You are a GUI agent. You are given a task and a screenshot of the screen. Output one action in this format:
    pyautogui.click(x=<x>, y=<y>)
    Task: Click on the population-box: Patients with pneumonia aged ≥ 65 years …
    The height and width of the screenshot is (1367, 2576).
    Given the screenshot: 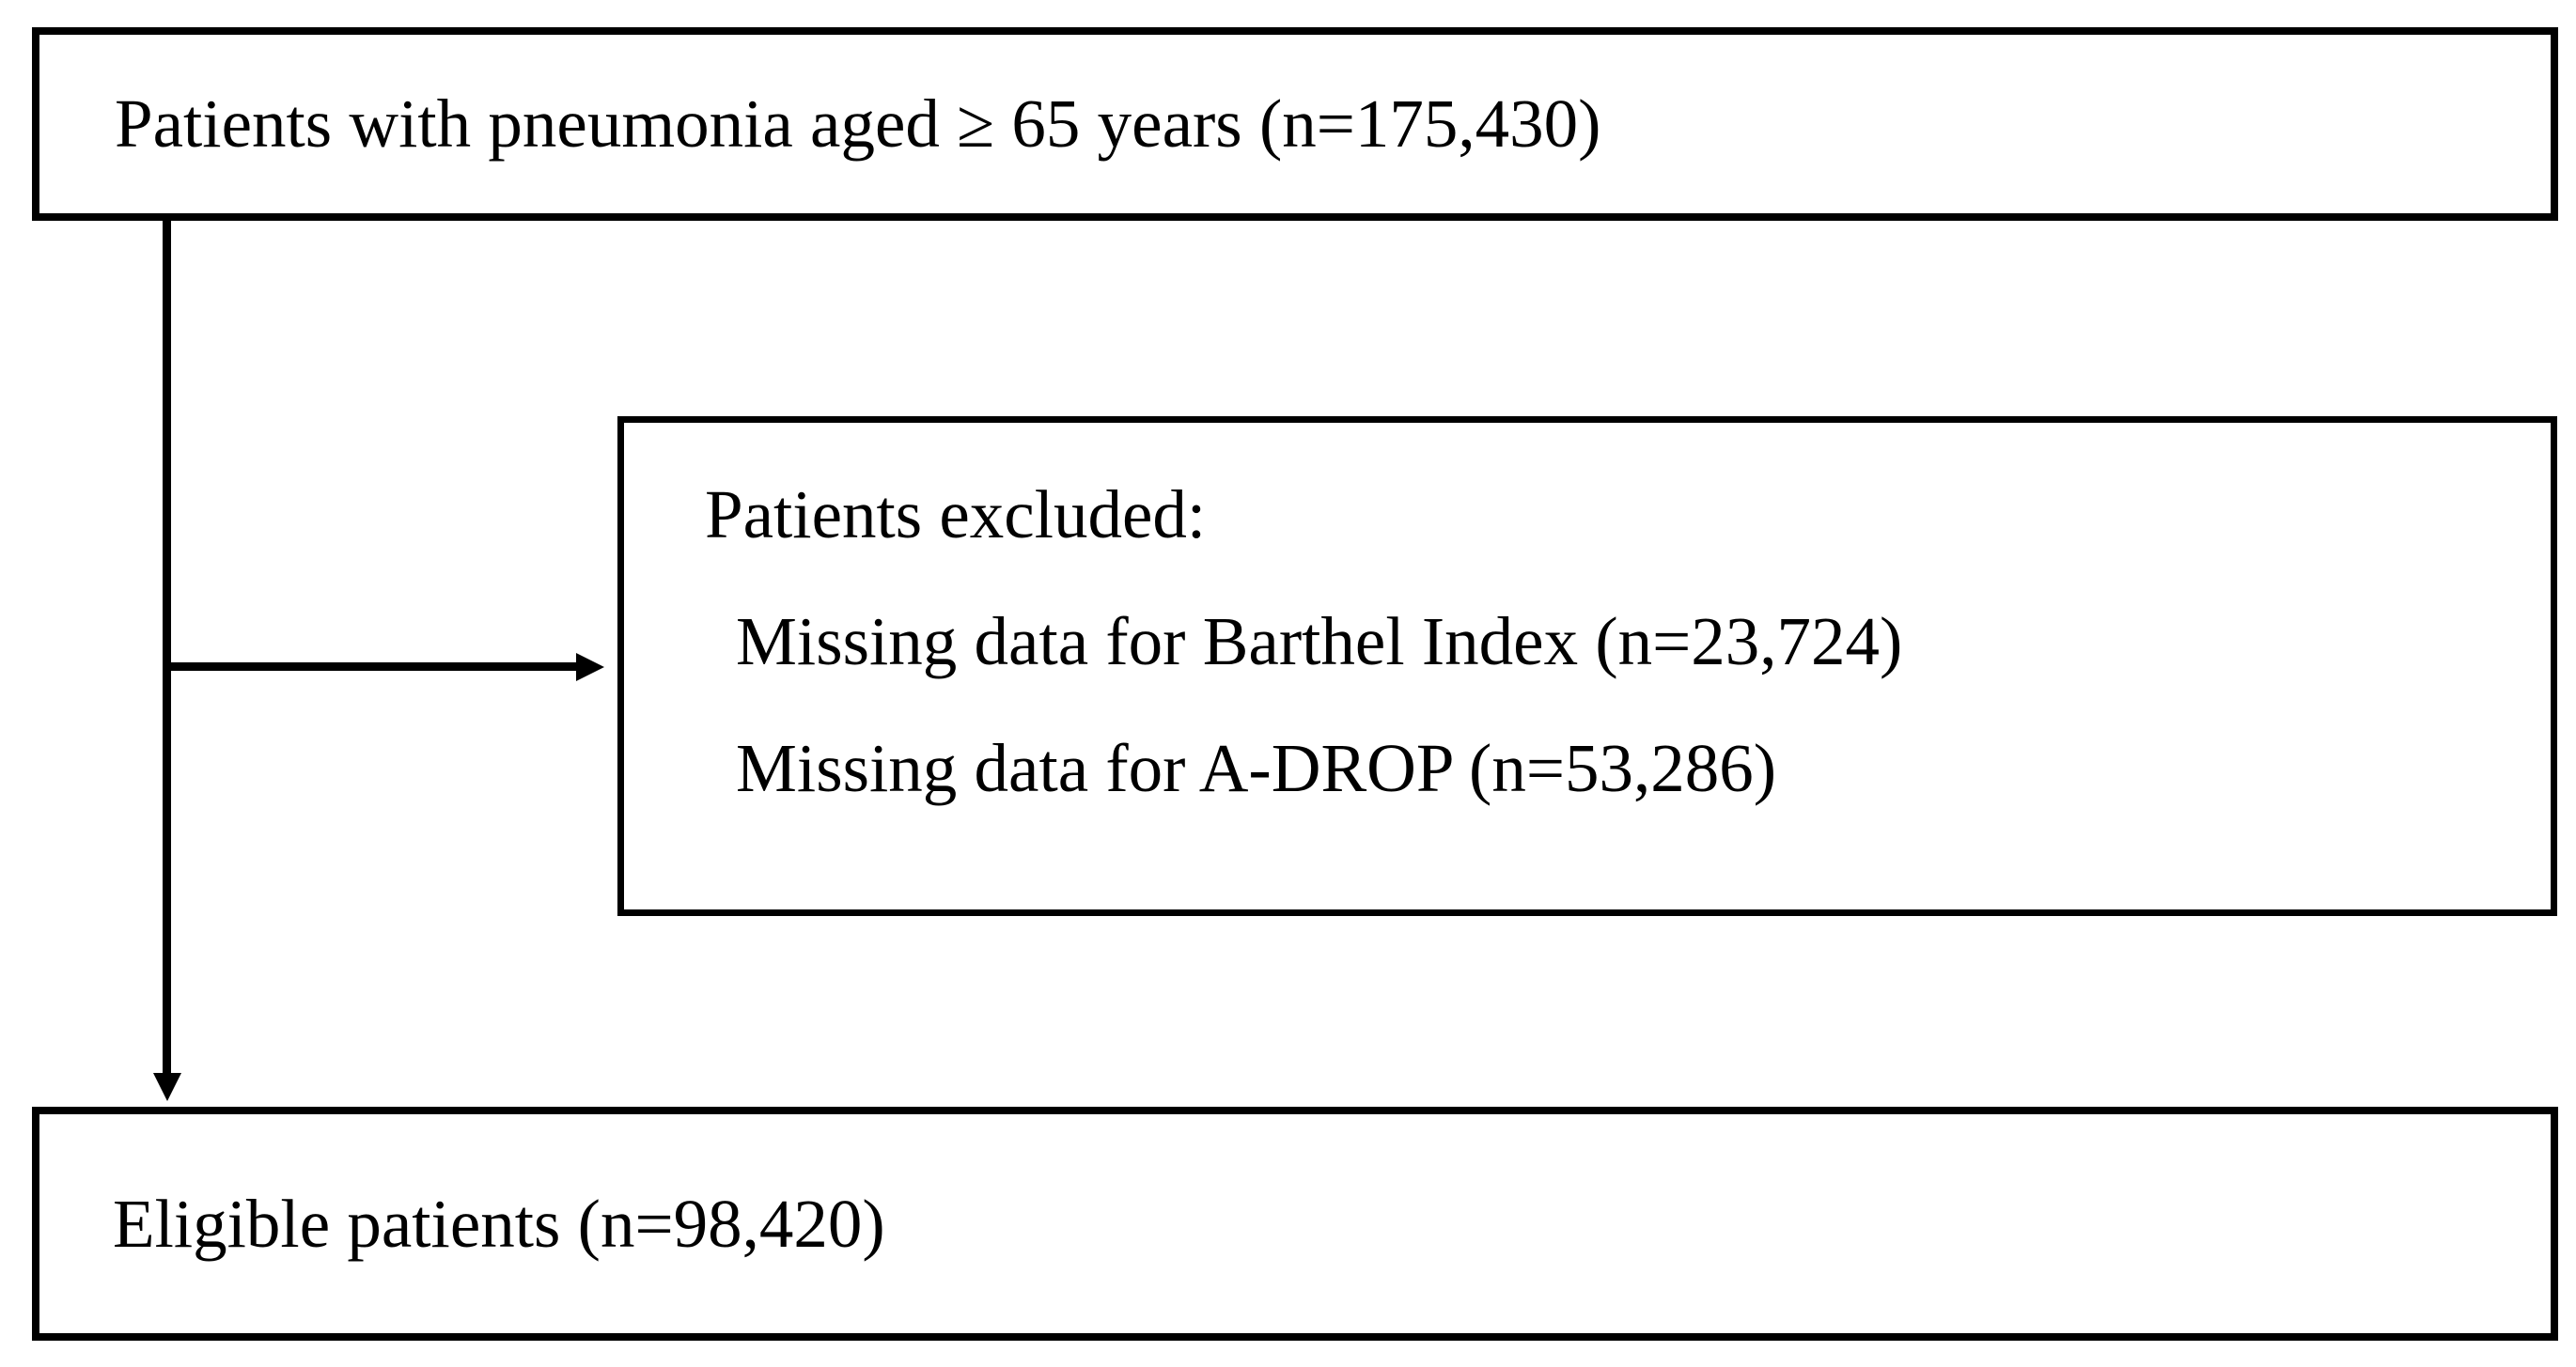 What is the action you would take?
    pyautogui.click(x=1295, y=124)
    